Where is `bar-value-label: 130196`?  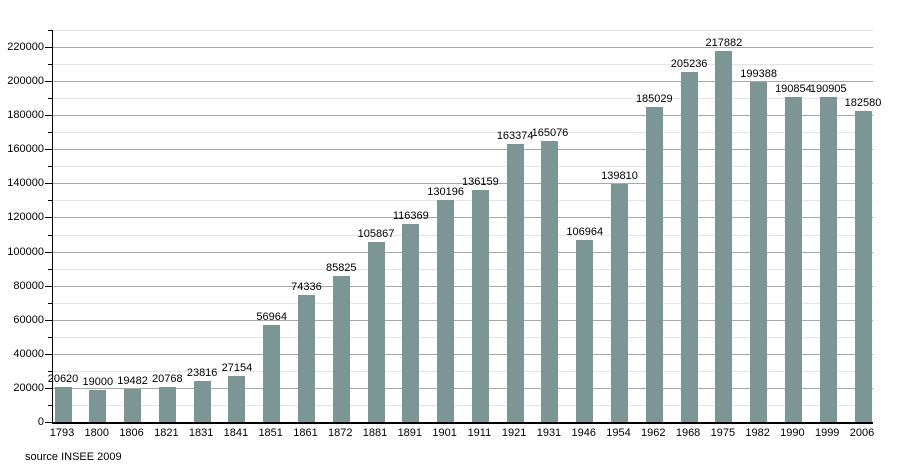 bar-value-label: 130196 is located at coordinates (445, 192).